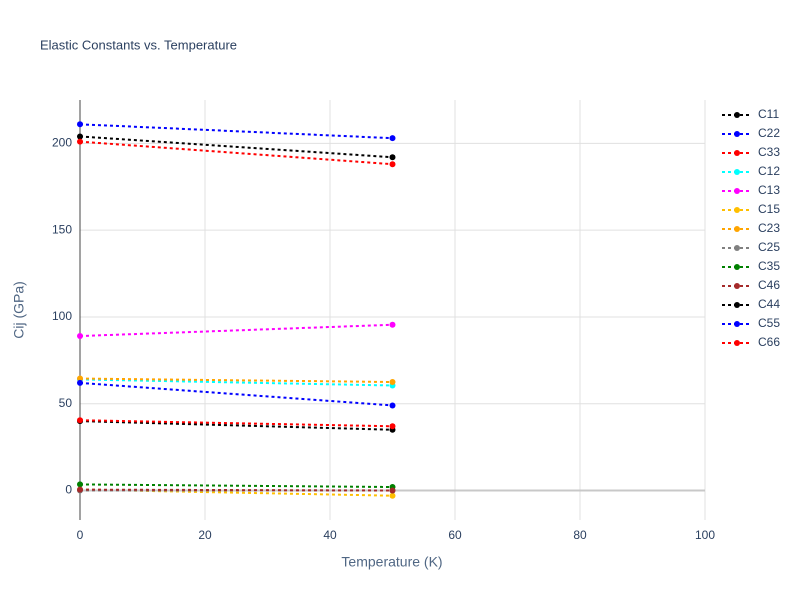 The width and height of the screenshot is (800, 600). I want to click on legend-label: C15, so click(769, 209).